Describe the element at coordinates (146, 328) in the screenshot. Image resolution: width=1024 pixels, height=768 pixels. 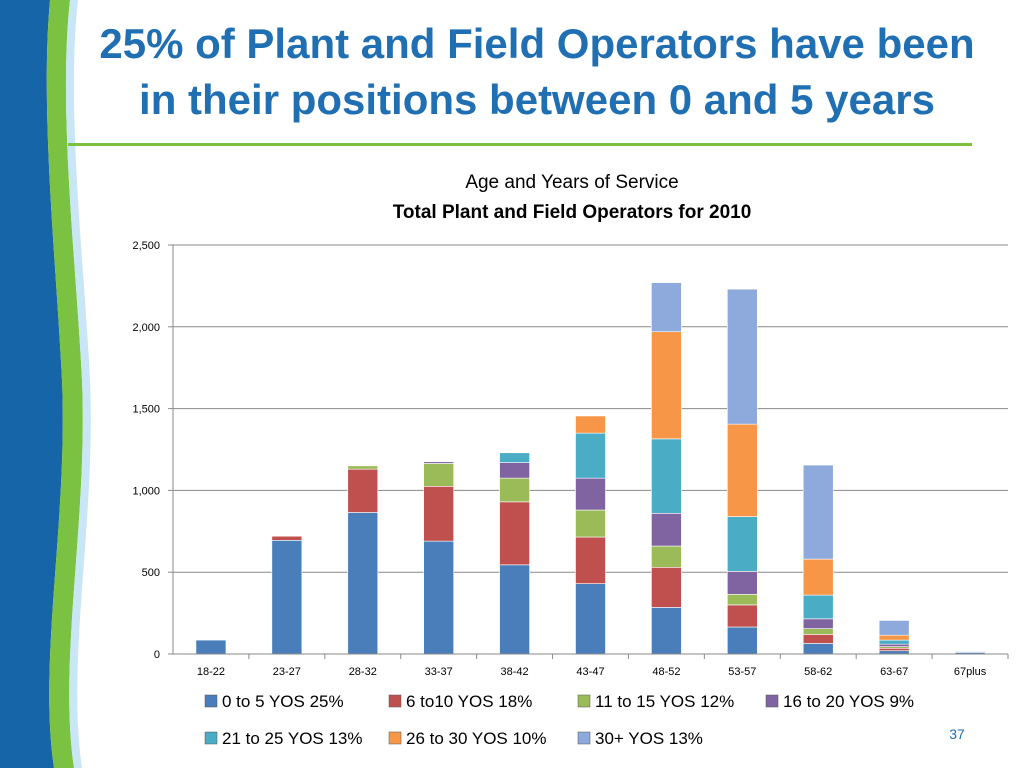
I see `y-tick-label: 2,000` at that location.